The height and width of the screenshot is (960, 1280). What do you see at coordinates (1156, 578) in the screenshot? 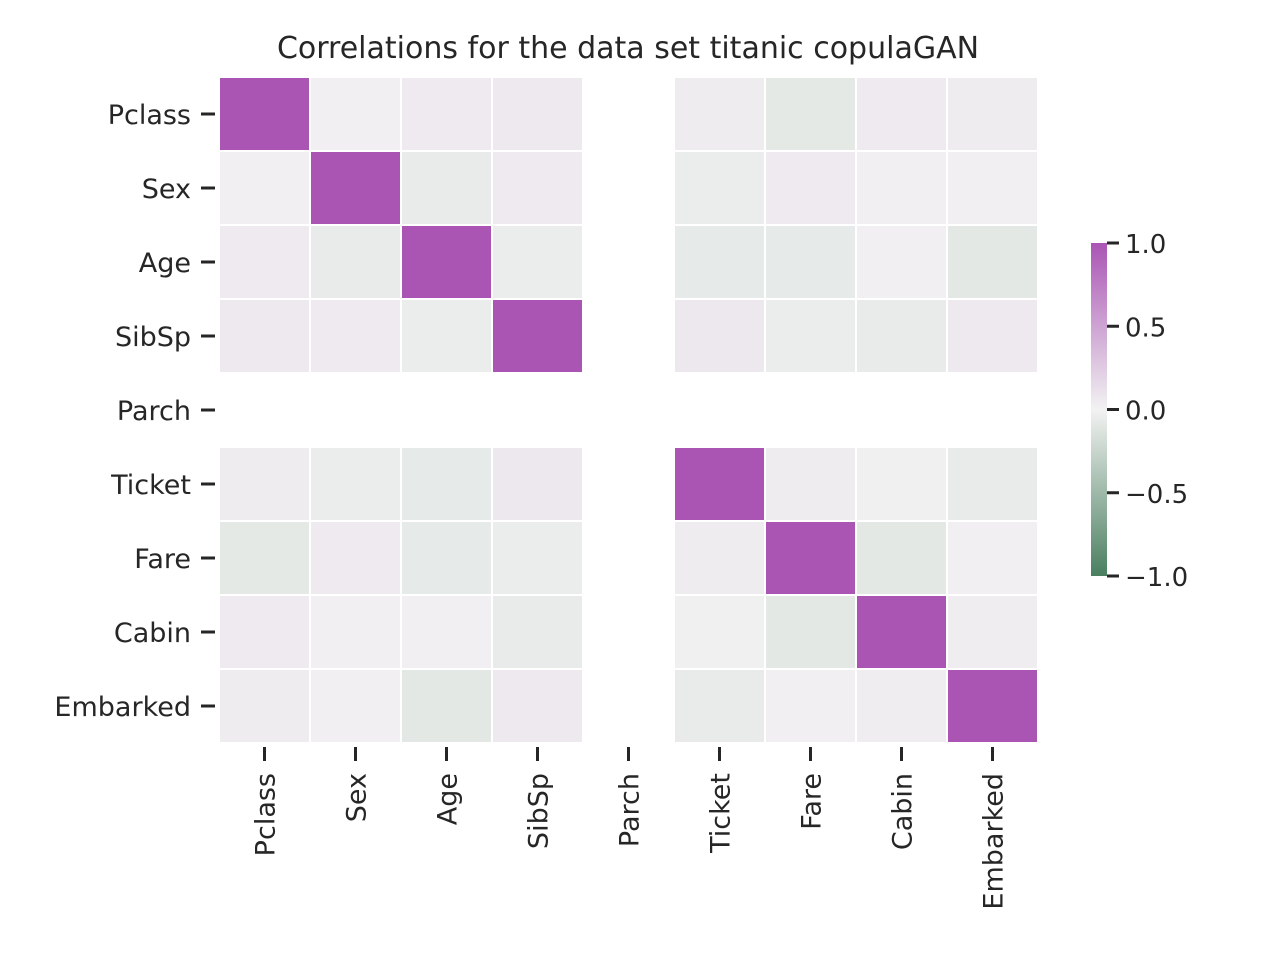
I see `colorbar-tick-label: −1.0` at bounding box center [1156, 578].